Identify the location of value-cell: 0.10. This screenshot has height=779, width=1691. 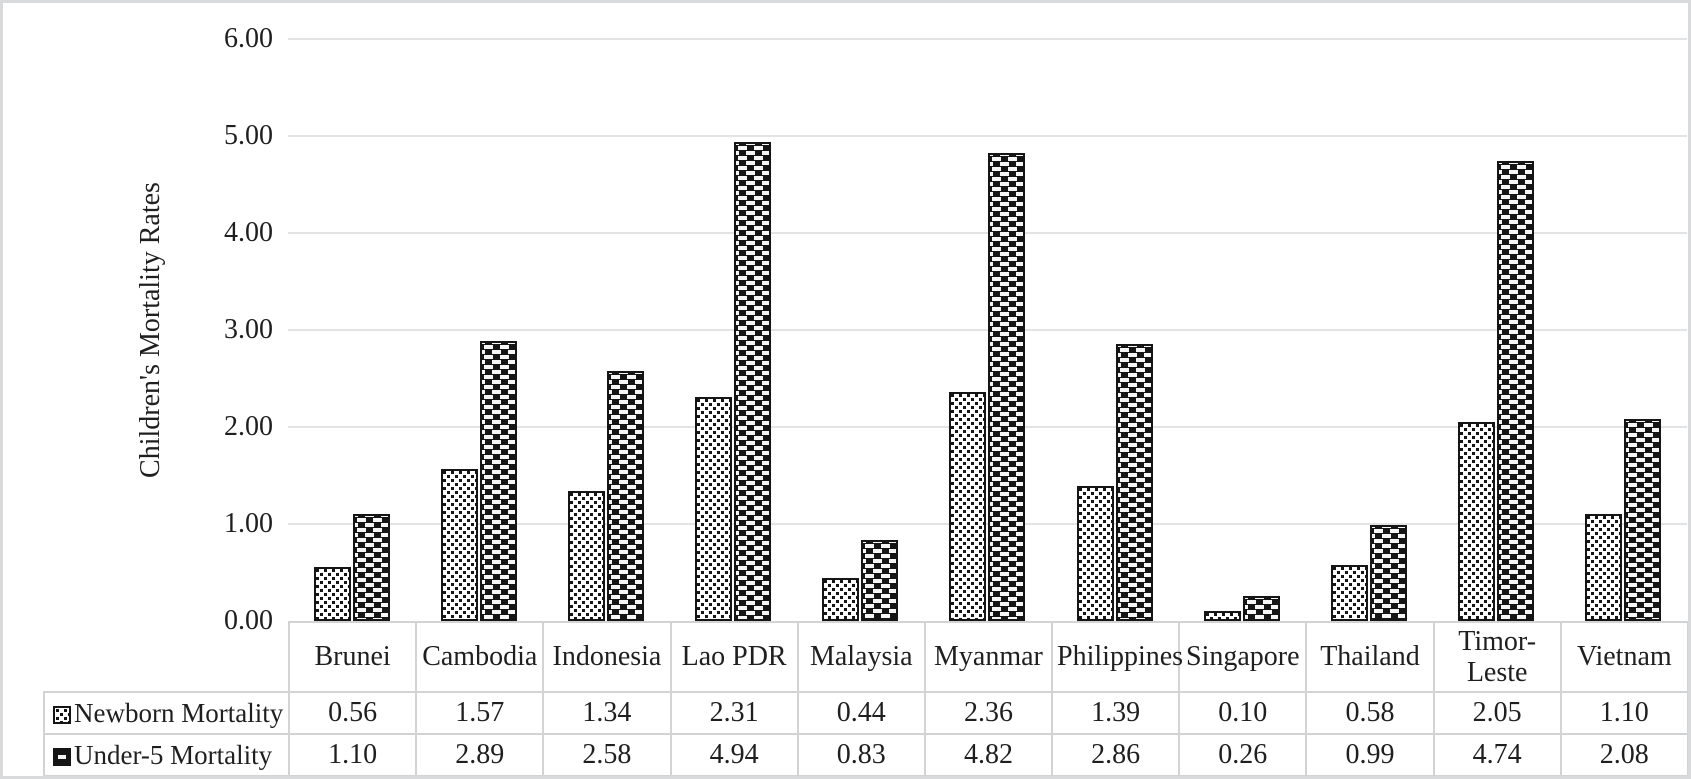
(1243, 713).